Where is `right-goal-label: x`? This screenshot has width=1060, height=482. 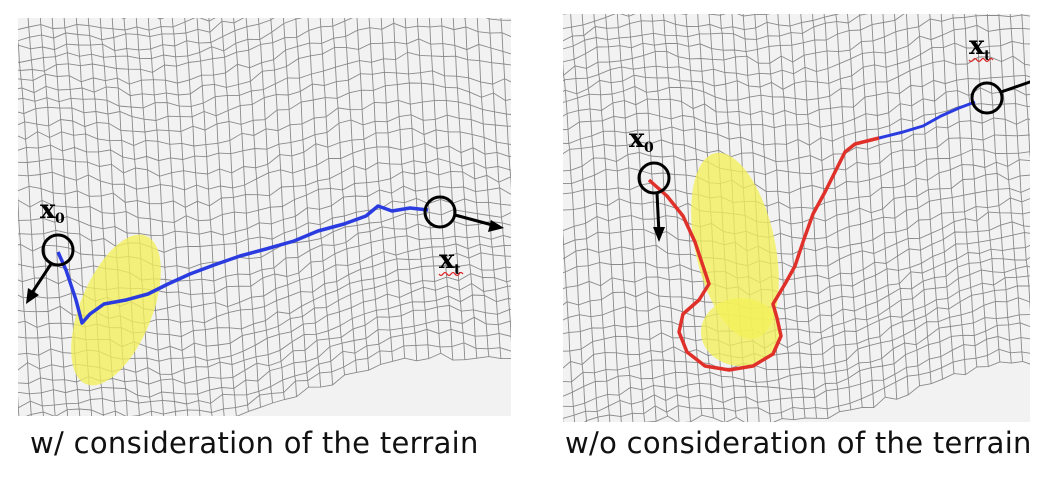
right-goal-label: x is located at coordinates (977, 46).